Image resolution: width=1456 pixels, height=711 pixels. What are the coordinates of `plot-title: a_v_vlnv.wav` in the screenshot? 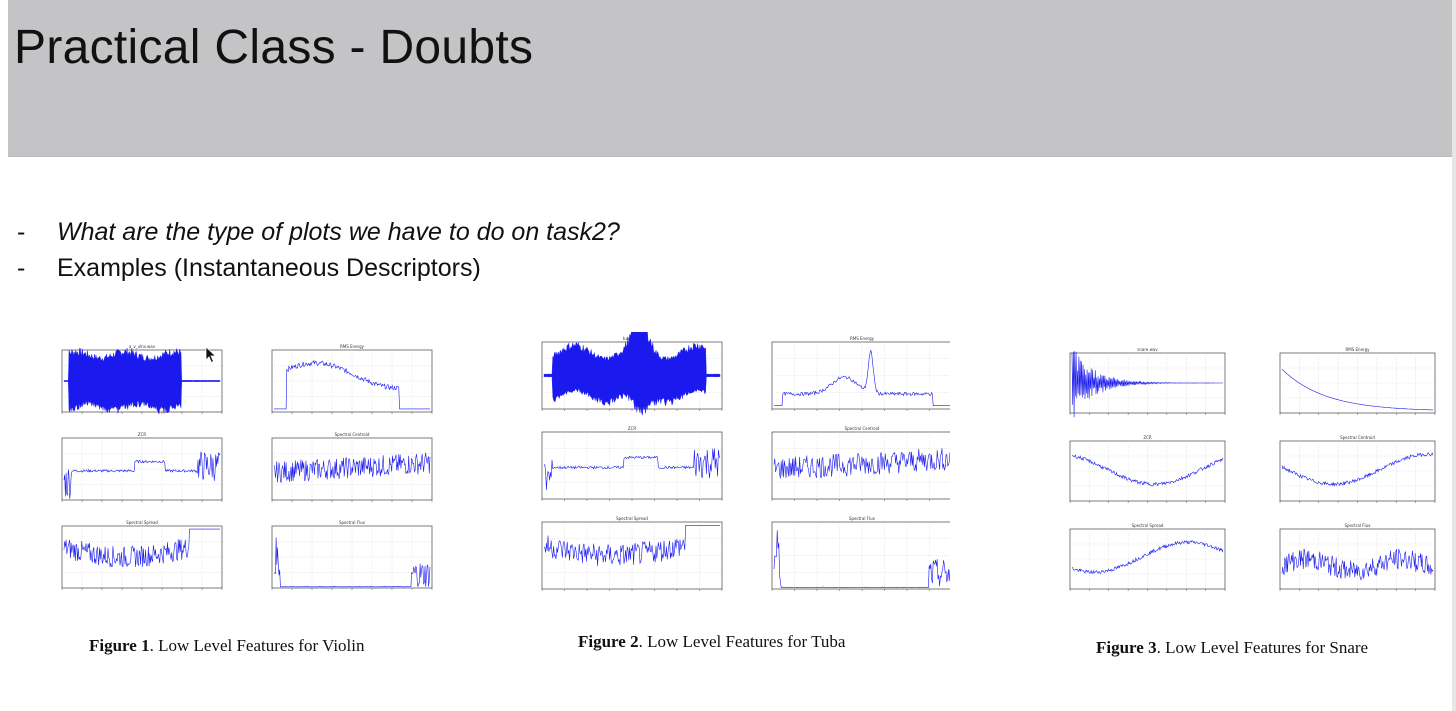 It's located at (142, 346).